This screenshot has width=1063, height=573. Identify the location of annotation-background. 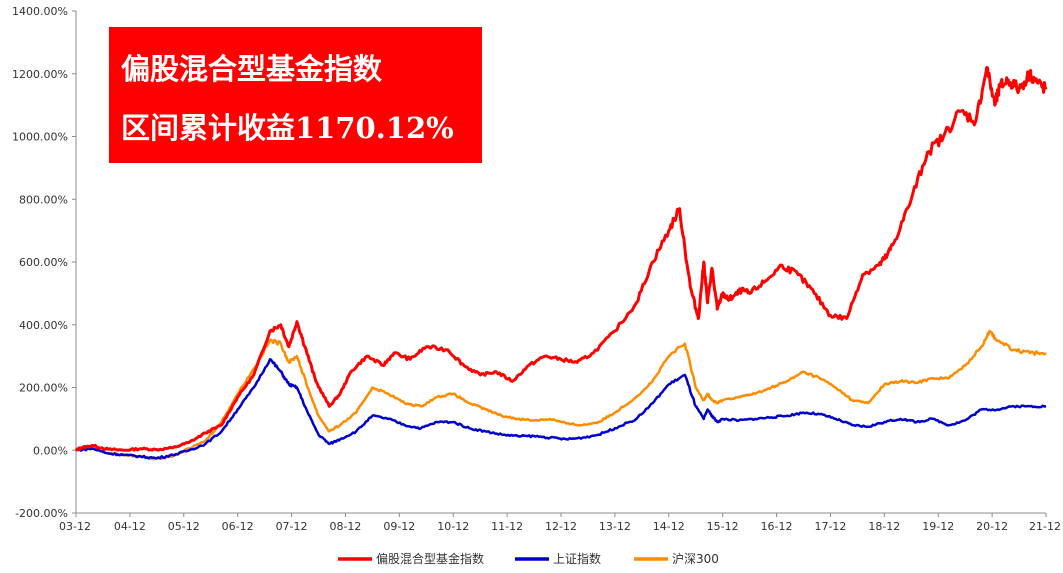
(295, 95).